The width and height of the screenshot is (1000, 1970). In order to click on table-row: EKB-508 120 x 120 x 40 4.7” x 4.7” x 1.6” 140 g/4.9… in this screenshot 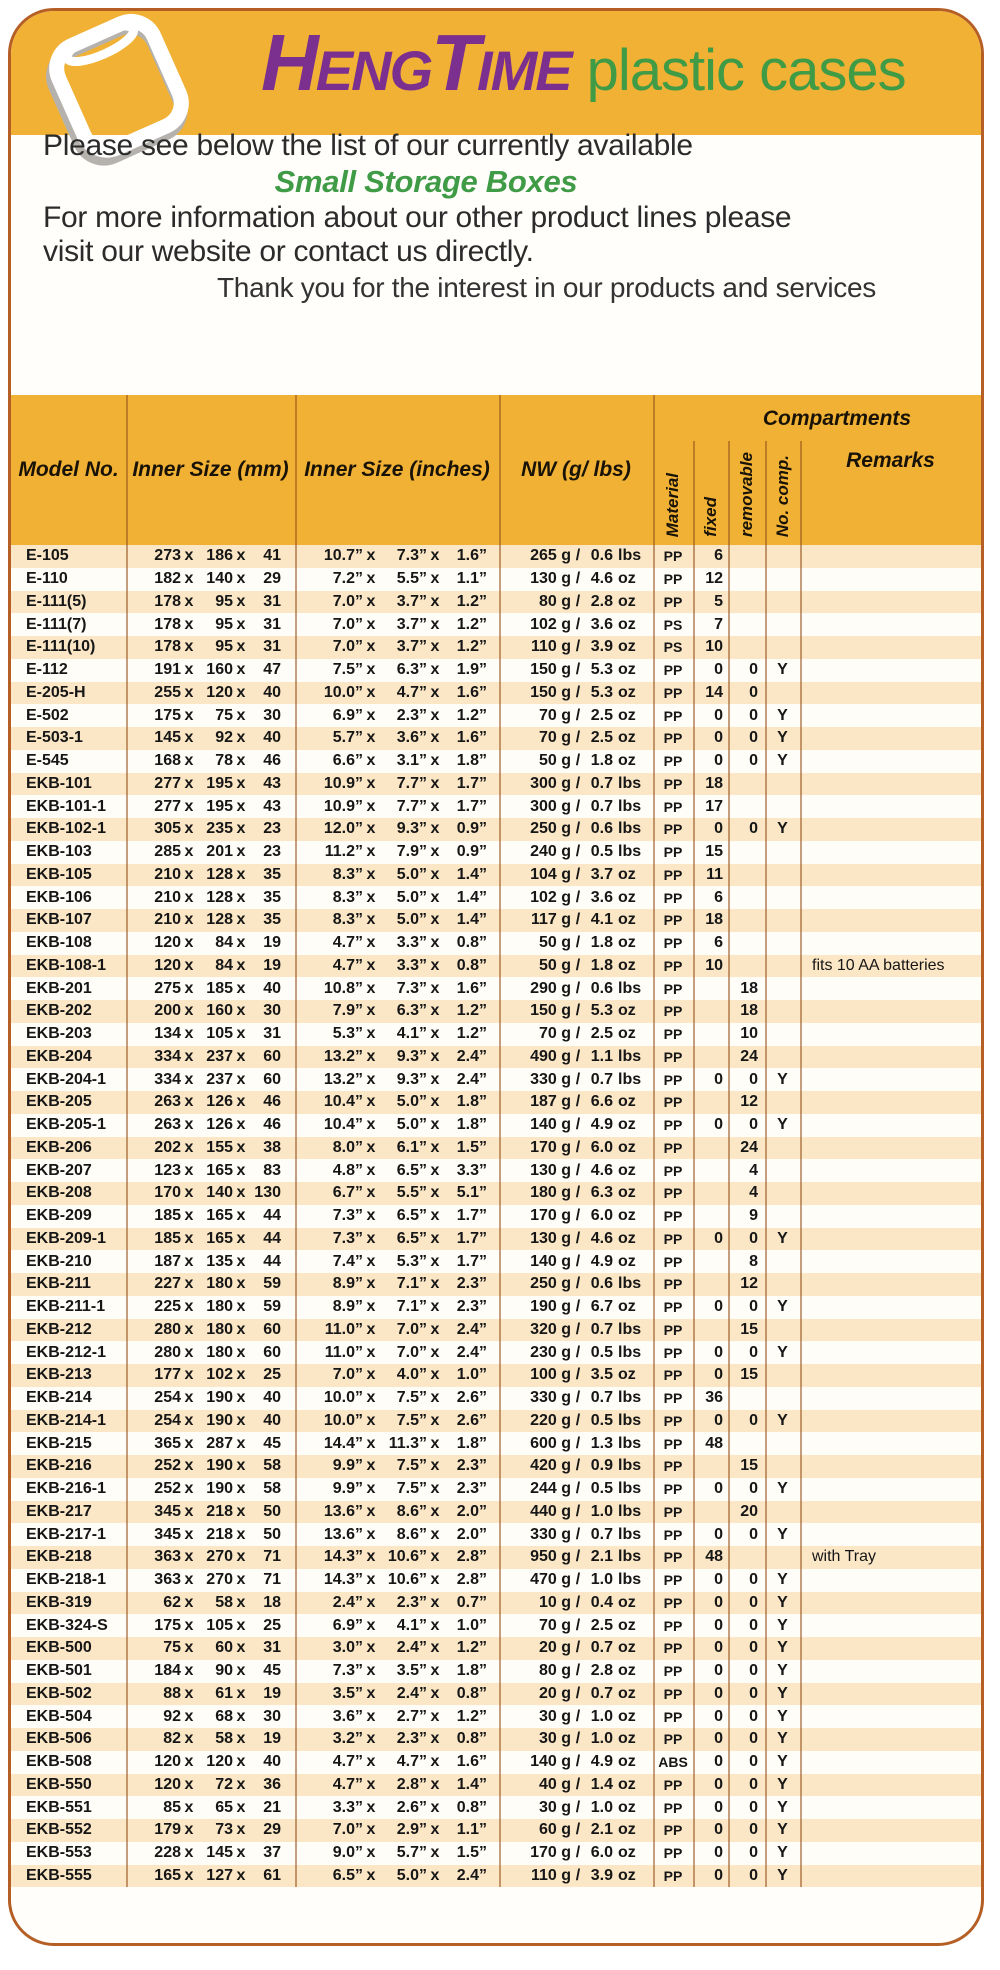, I will do `click(496, 1762)`.